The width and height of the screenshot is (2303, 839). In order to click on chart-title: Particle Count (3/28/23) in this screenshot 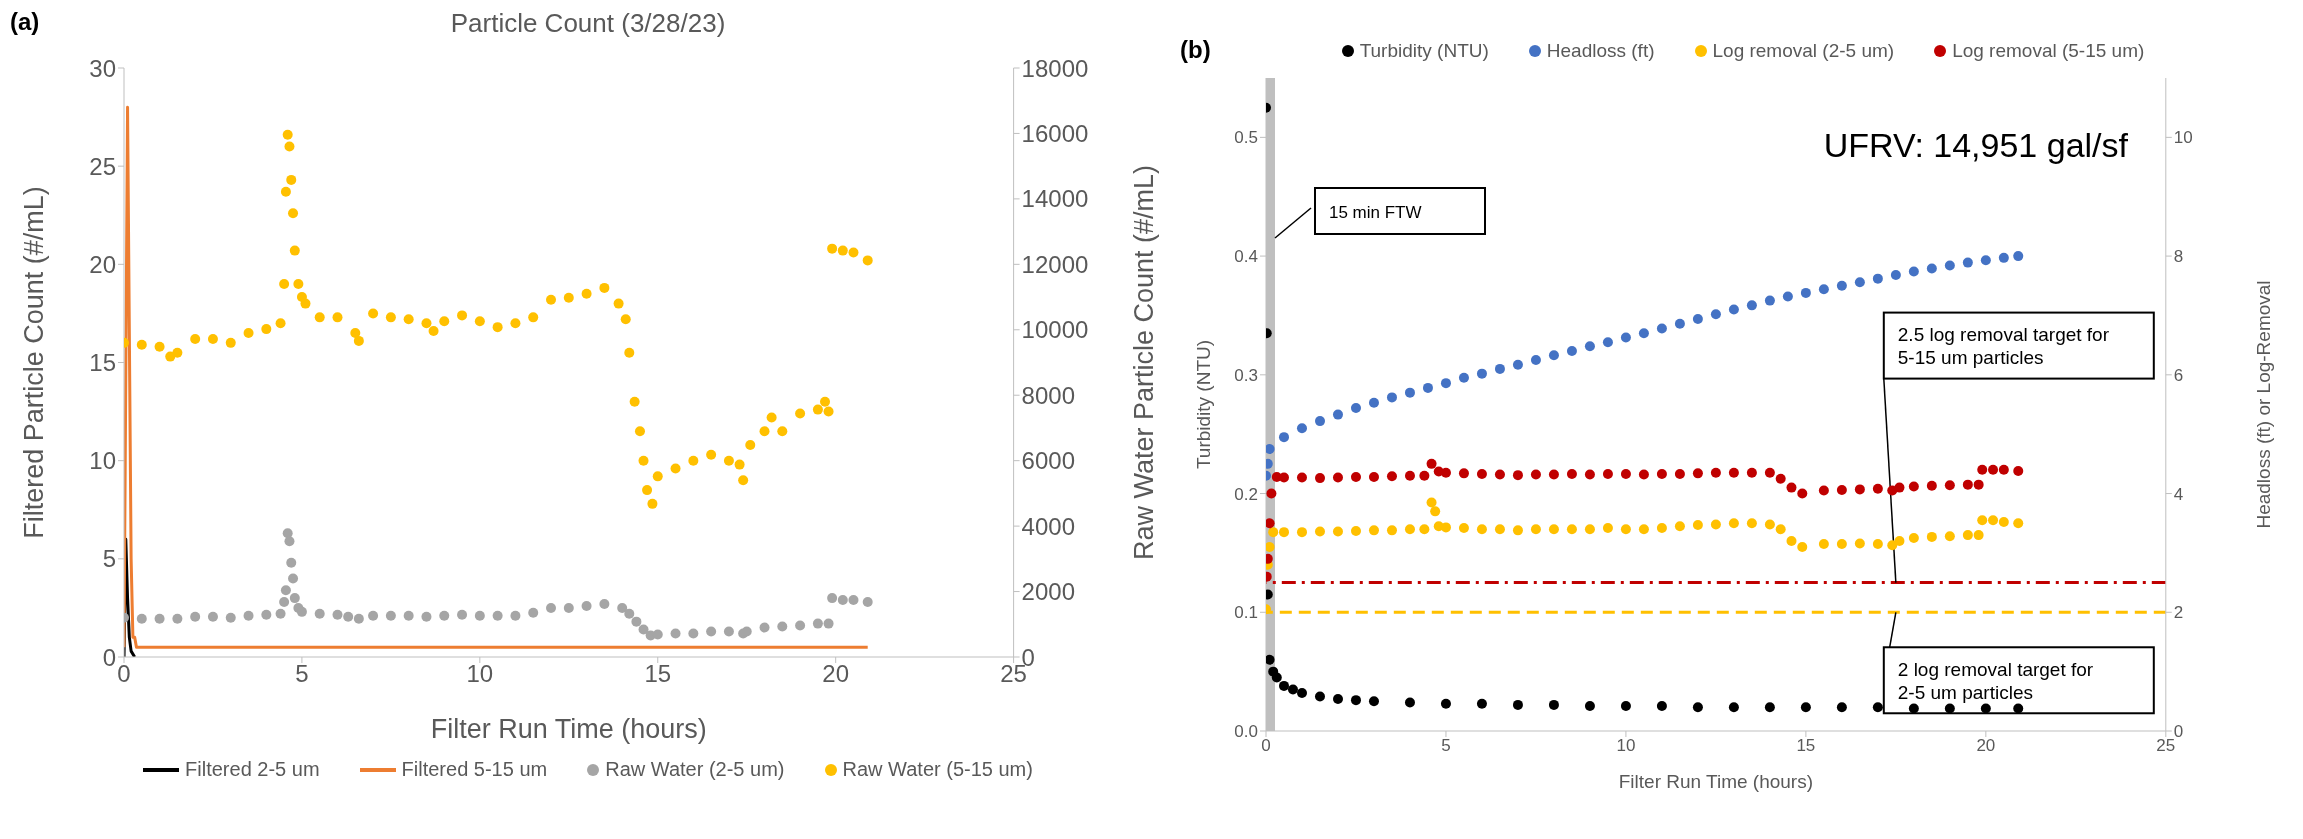, I will do `click(588, 23)`.